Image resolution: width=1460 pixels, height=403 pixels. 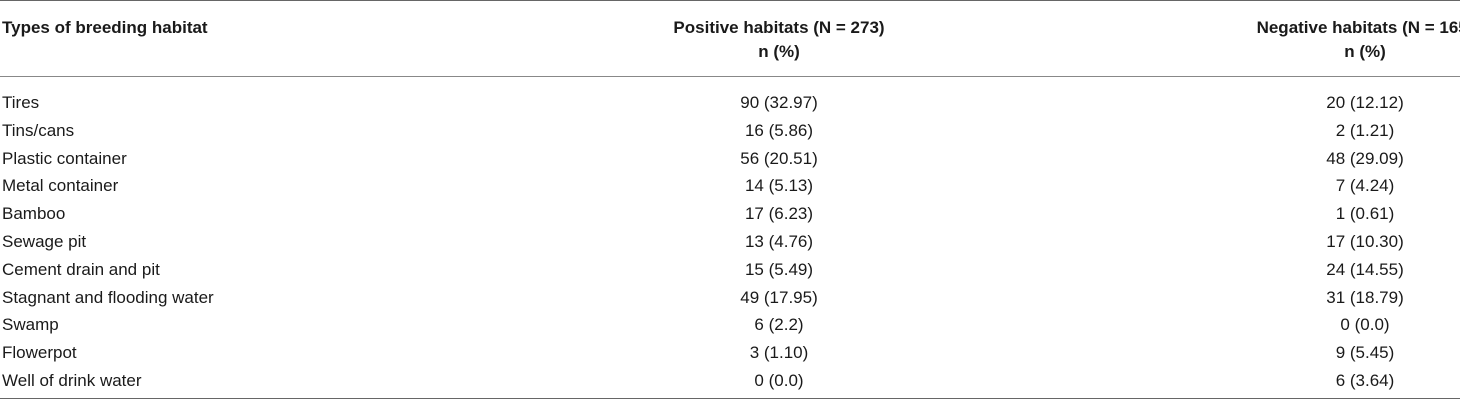 I want to click on table-row: Bamboo 17 (6.23) 1 (0.61), so click(x=730, y=214).